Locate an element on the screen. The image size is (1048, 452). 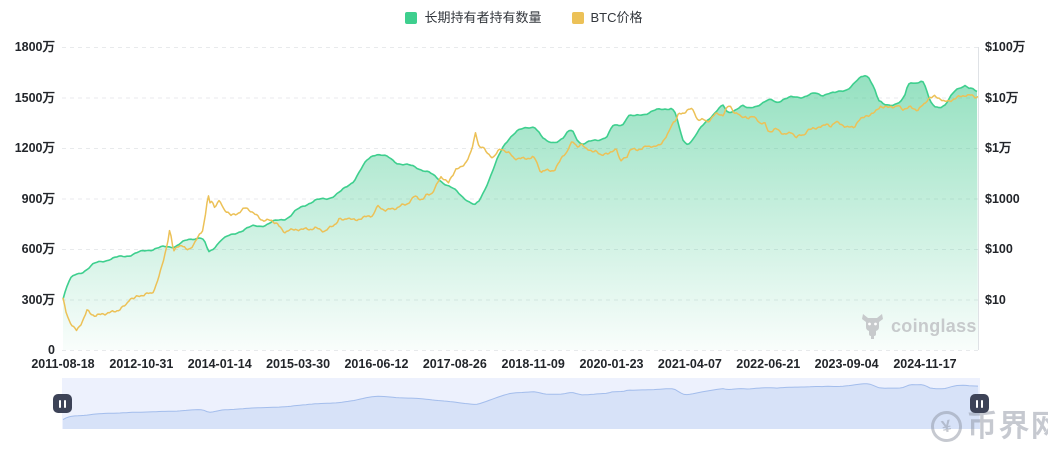
btc-price-series-label: BTC价格 is located at coordinates (616, 17).